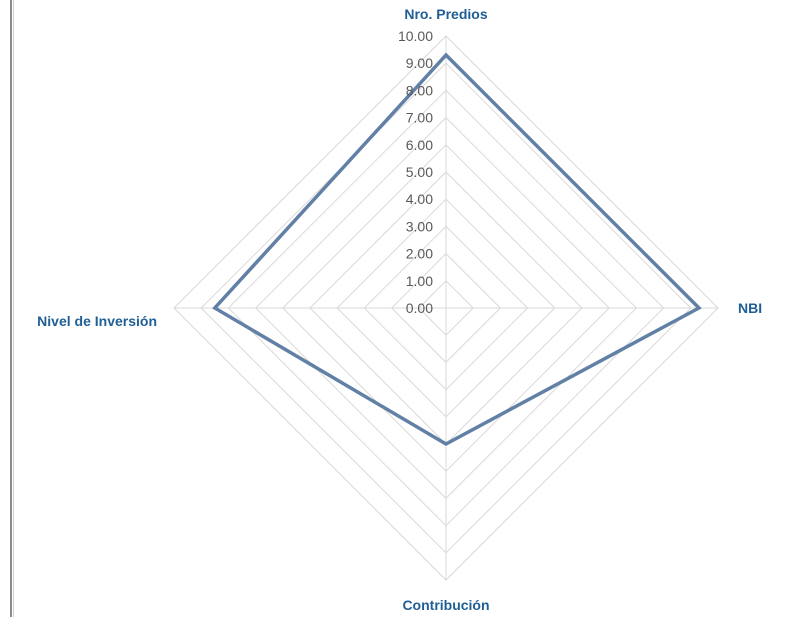 Image resolution: width=789 pixels, height=617 pixels. I want to click on panel-border, so click(11, 308).